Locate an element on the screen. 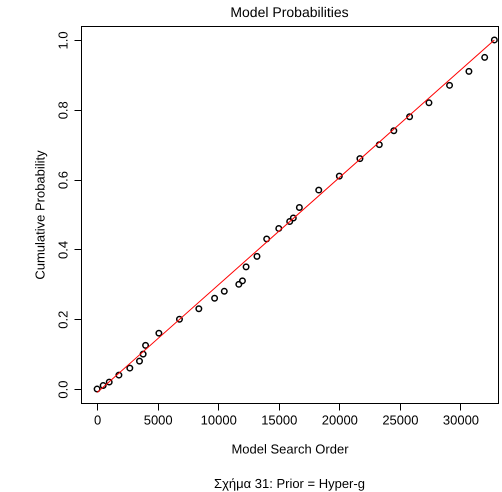  y-tick-label: 0.6 is located at coordinates (63, 180).